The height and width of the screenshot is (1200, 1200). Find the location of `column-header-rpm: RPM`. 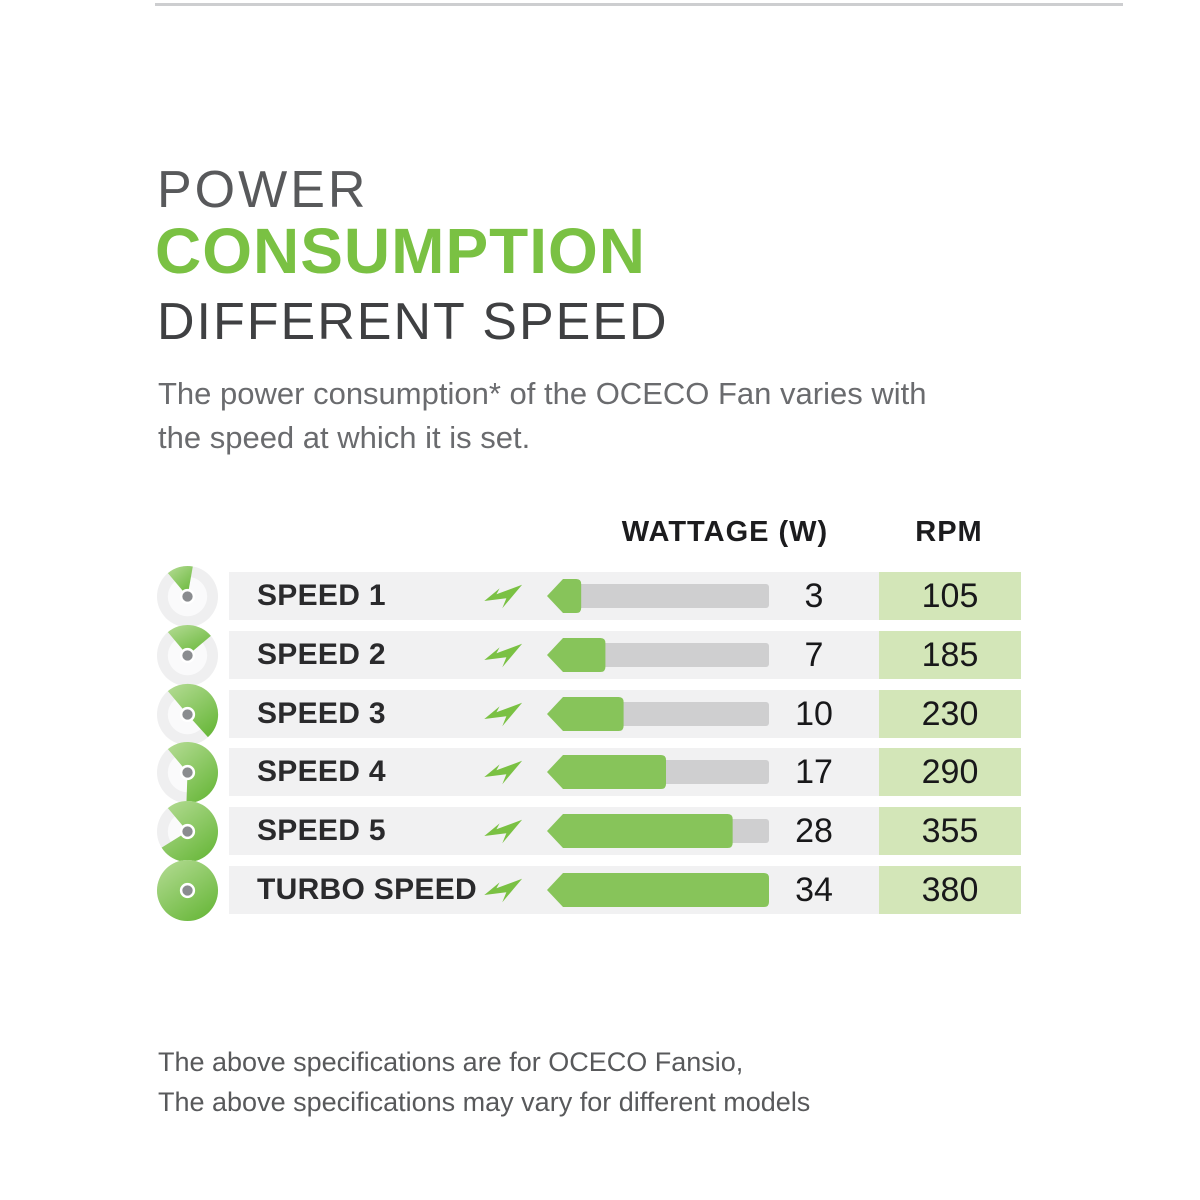

column-header-rpm: RPM is located at coordinates (949, 532).